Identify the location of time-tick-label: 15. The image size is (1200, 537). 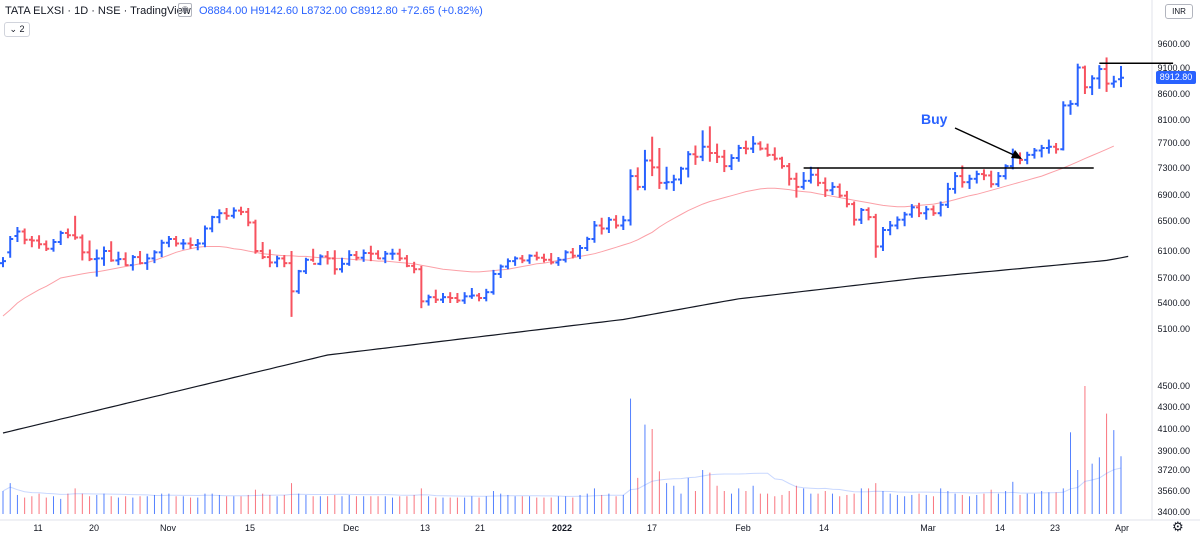
(250, 528).